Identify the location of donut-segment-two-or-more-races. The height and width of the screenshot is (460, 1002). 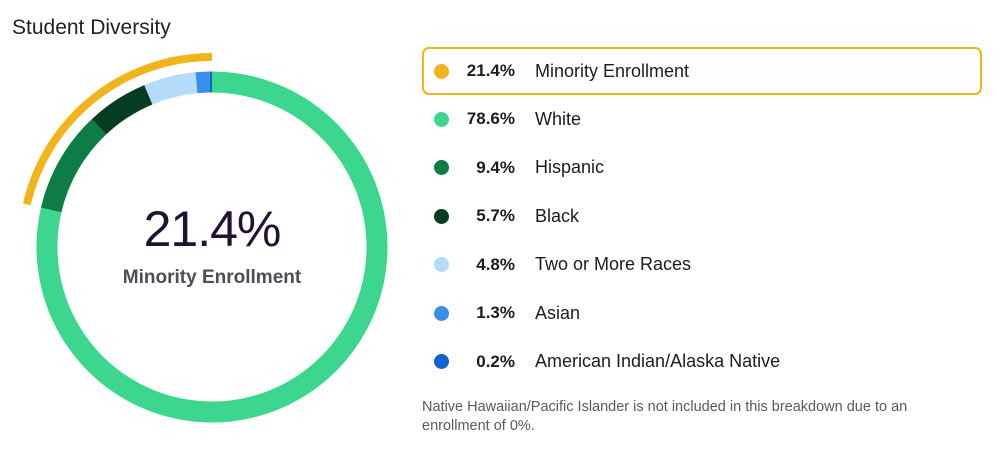
(171, 88).